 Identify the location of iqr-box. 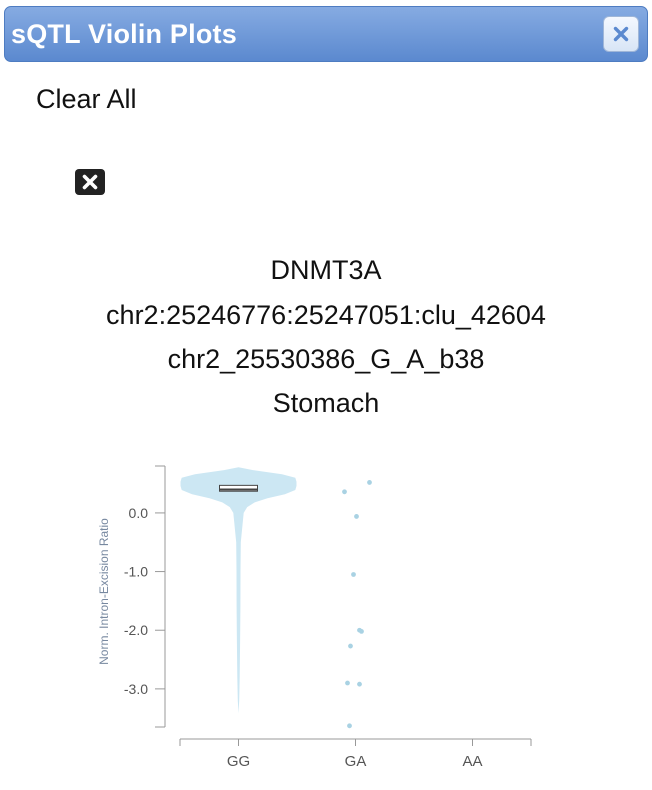
(238, 488).